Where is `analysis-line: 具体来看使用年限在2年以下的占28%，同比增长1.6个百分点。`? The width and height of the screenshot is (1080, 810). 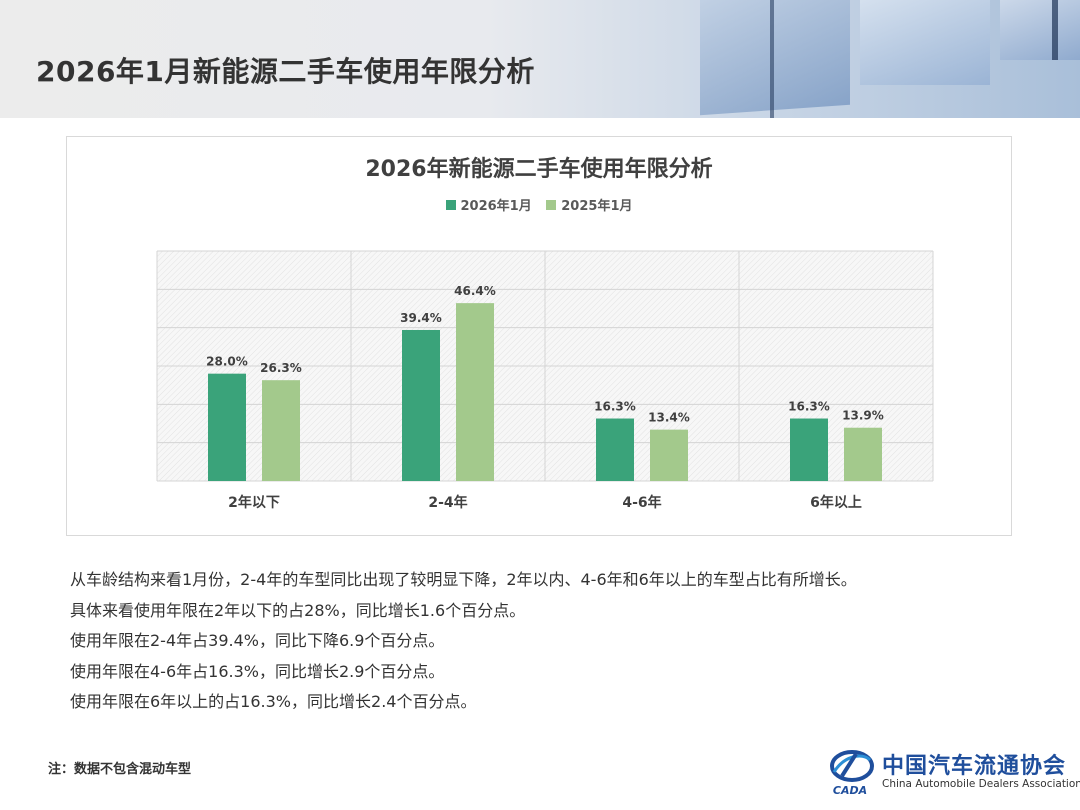
analysis-line: 具体来看使用年限在2年以下的占28%，同比增长1.6个百分点。 is located at coordinates (298, 610).